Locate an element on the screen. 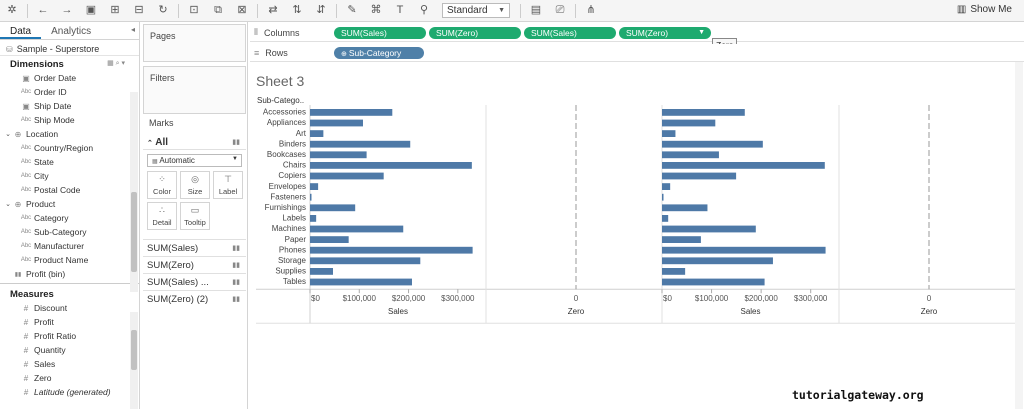  measures-scroll-thumb is located at coordinates (134, 350).